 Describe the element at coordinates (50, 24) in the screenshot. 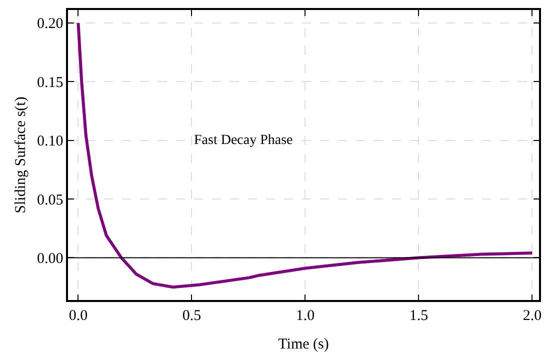

I see `y-tick-label: 0.20` at that location.